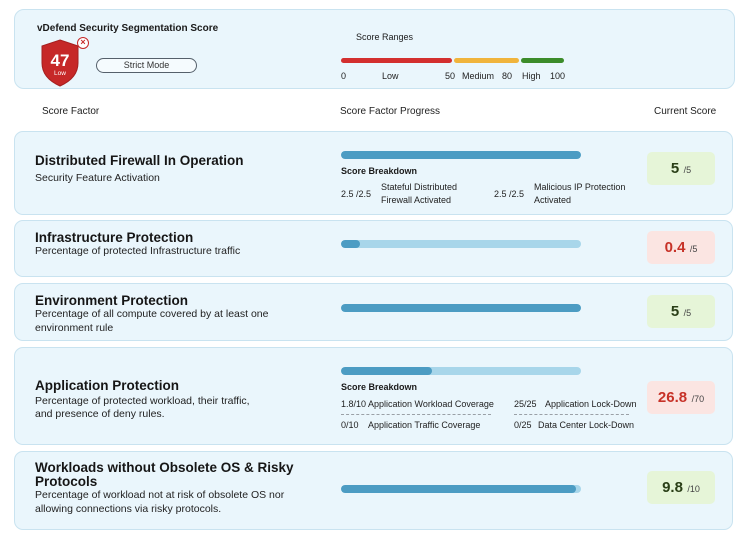 The width and height of the screenshot is (753, 535). What do you see at coordinates (390, 76) in the screenshot?
I see `range-label-low: Low` at bounding box center [390, 76].